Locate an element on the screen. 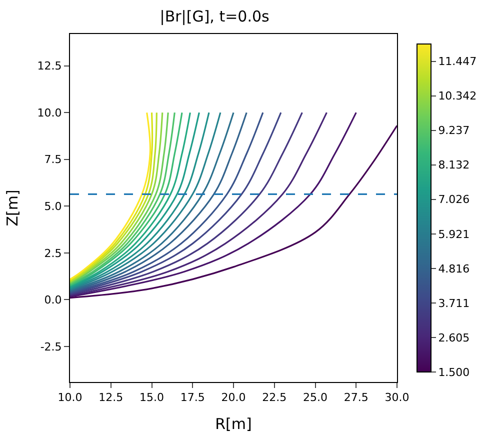 Image resolution: width=499 pixels, height=442 pixels. x-tick-label: 10.0 is located at coordinates (70, 397).